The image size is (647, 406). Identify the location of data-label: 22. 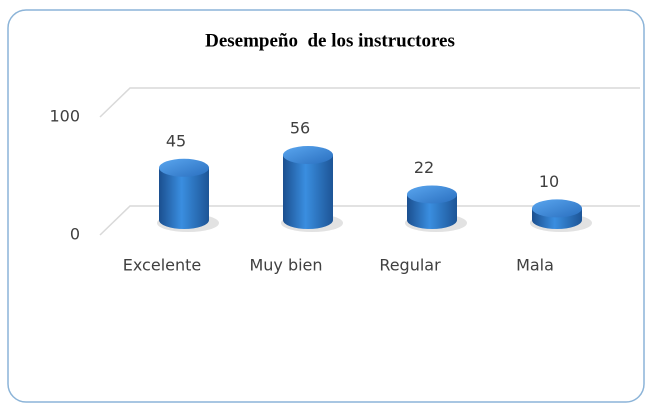
(424, 167).